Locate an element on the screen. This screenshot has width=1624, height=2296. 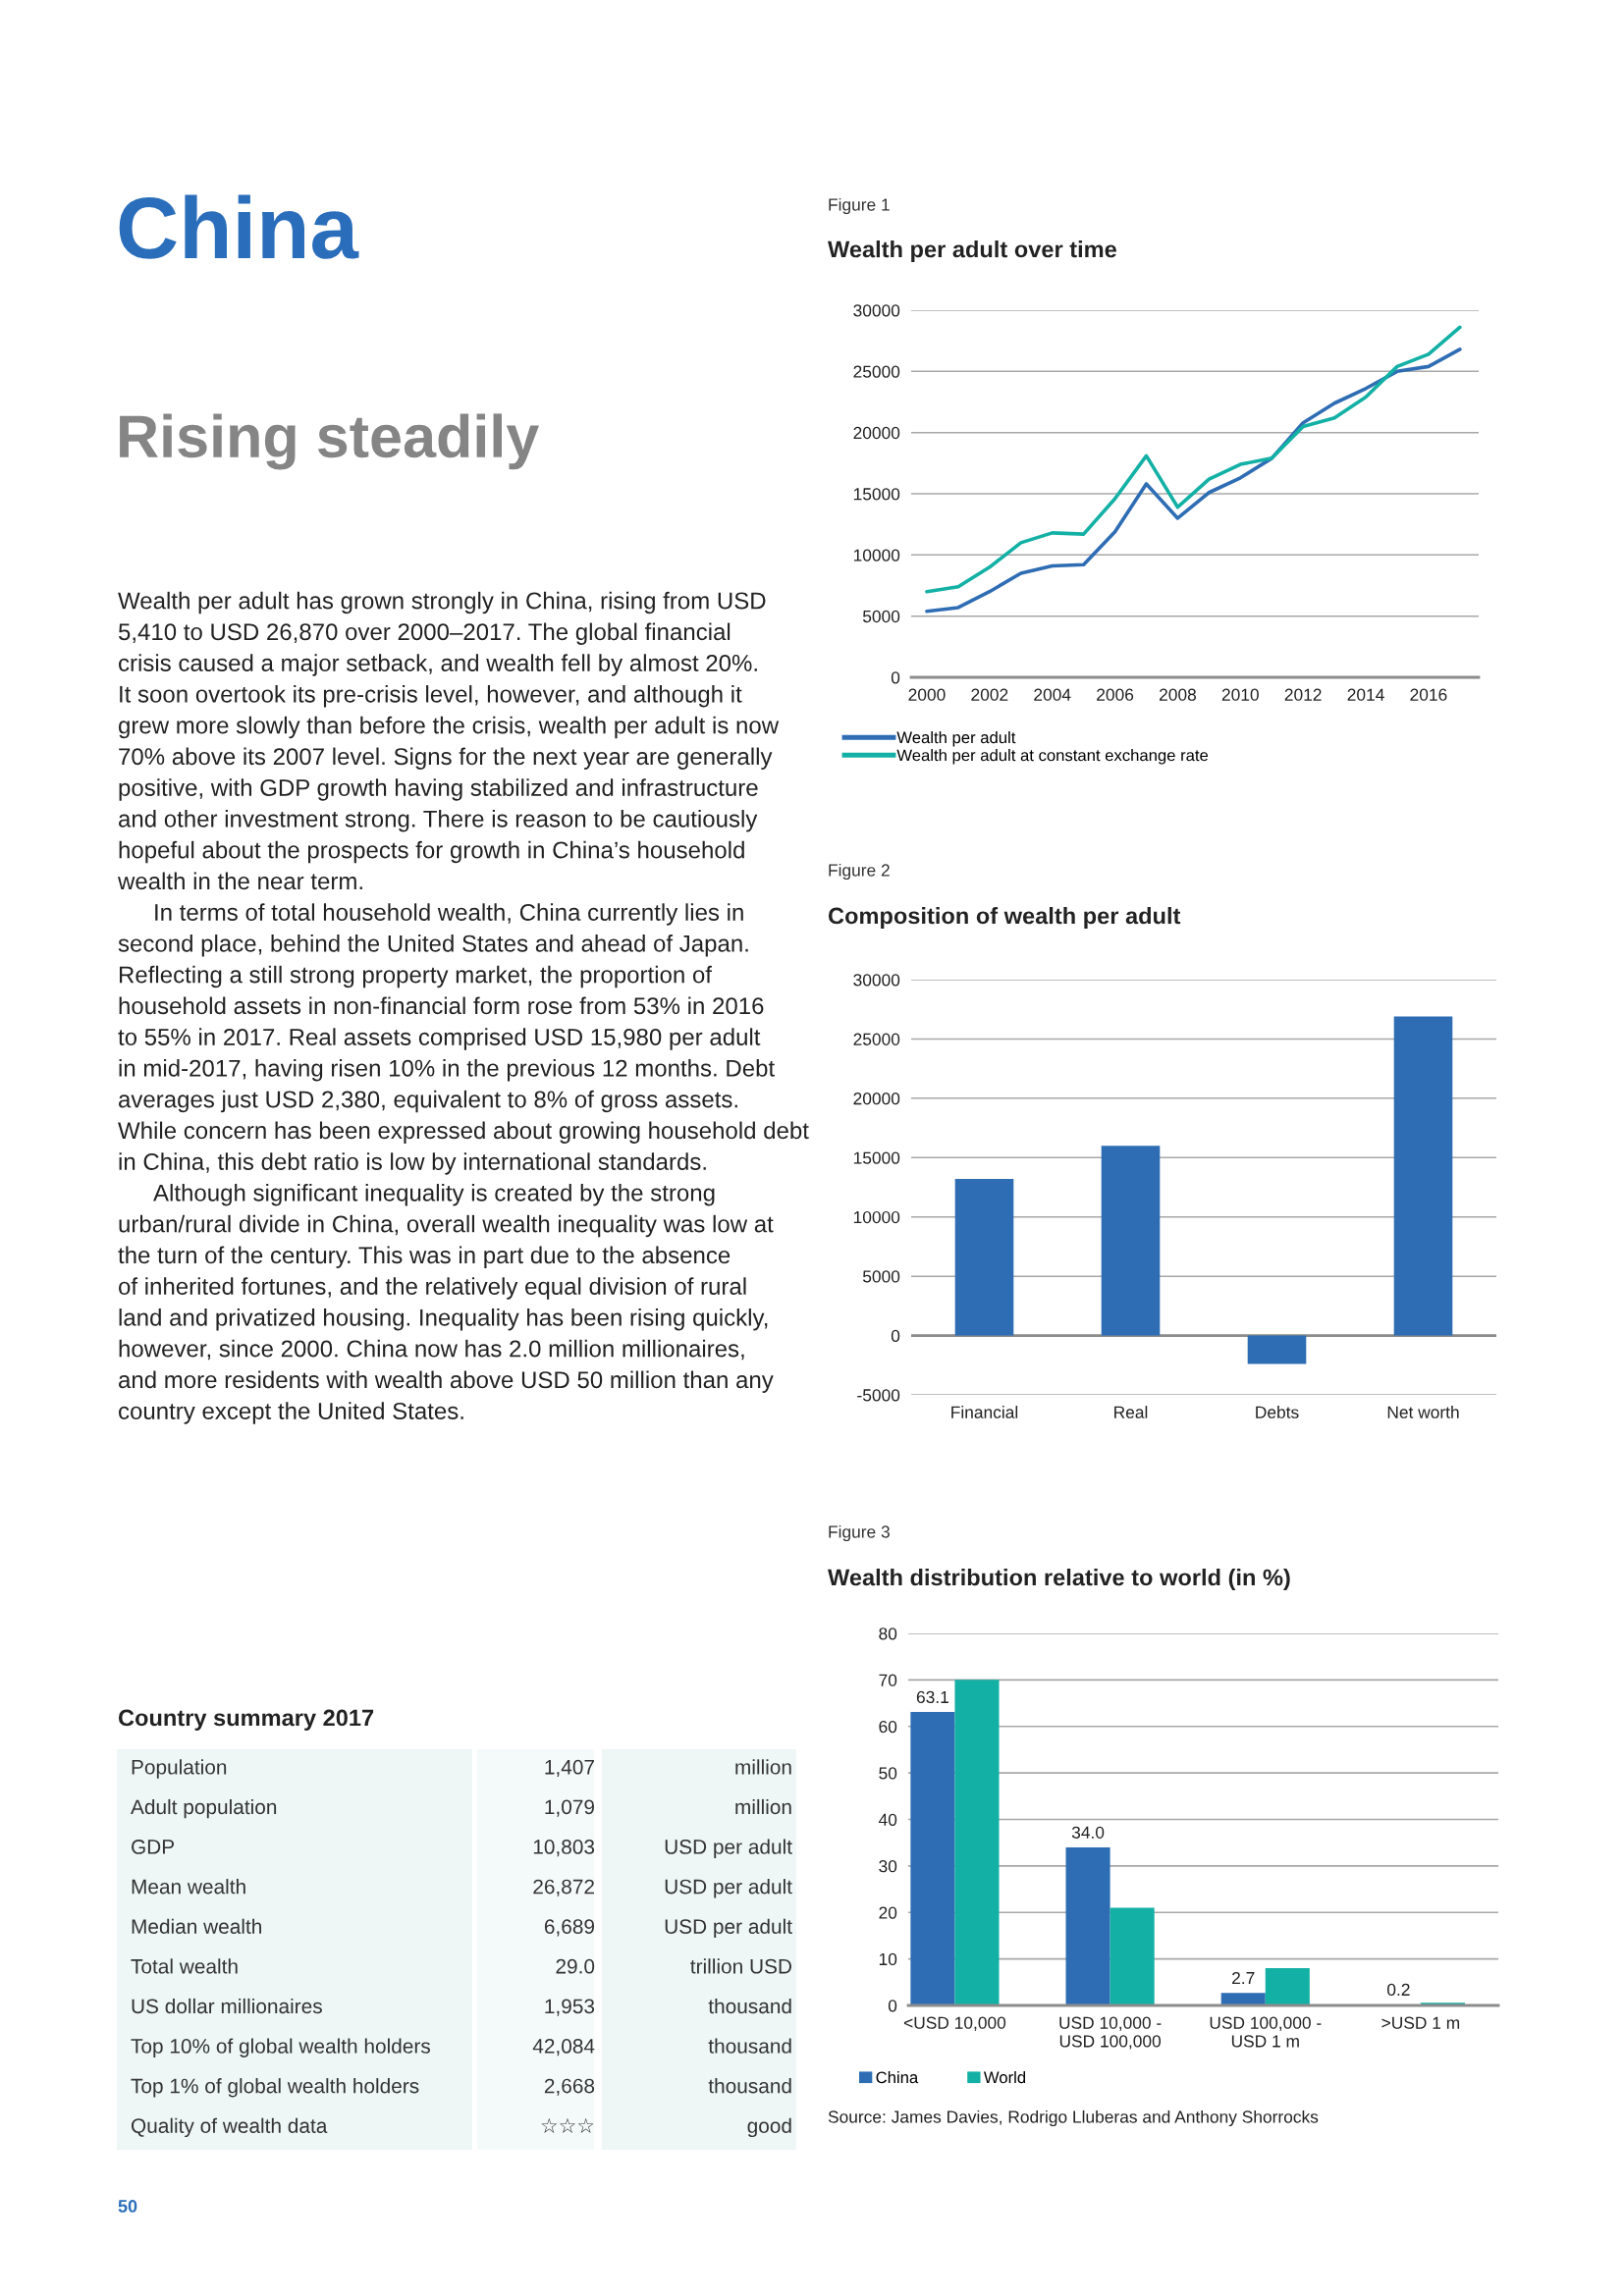
x-tick-label: Financial is located at coordinates (984, 1412).